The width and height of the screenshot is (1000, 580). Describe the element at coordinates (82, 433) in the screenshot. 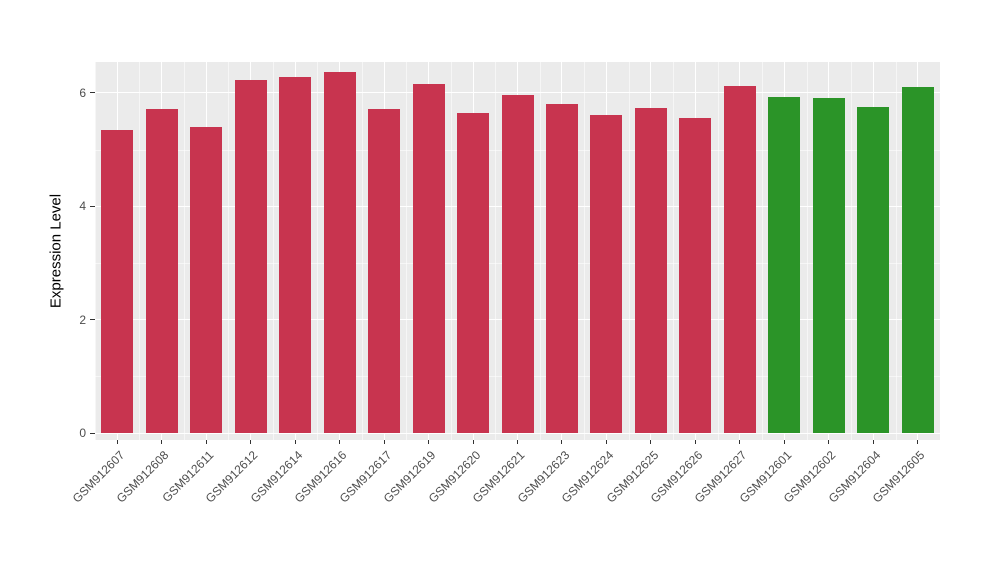

I see `y-tick-label: 0` at that location.